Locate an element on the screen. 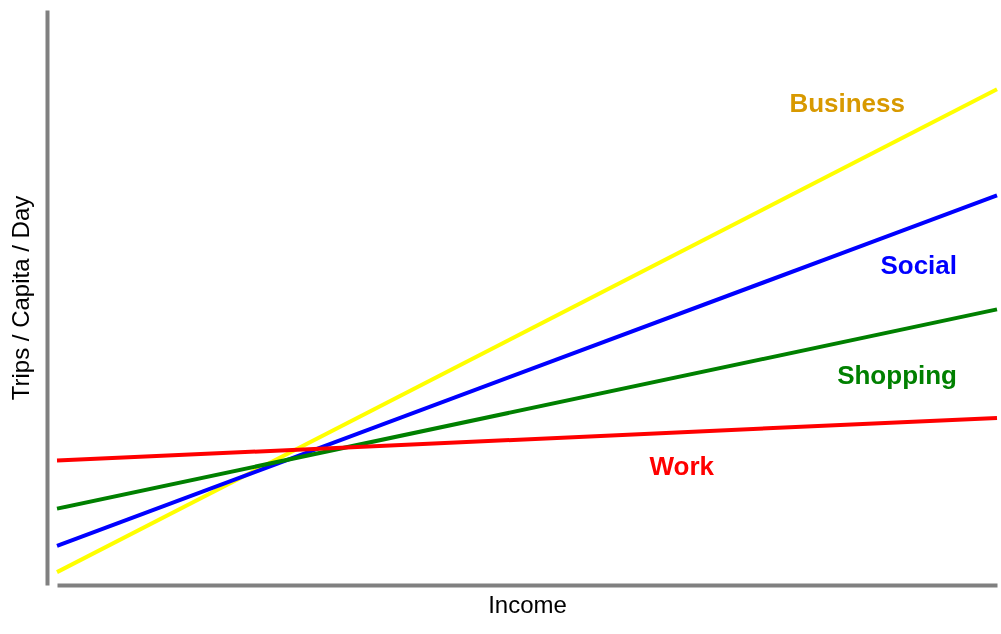 The width and height of the screenshot is (1001, 634). y-axis-title: Trips / Capita / Day is located at coordinates (20, 298).